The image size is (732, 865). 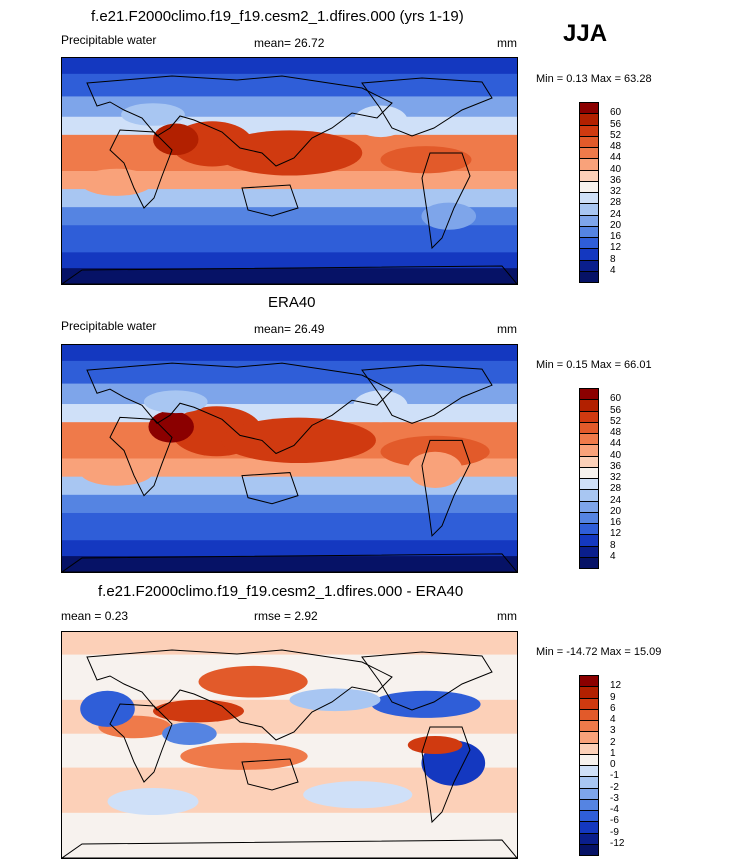 I want to click on season-label: JJA, so click(x=585, y=33).